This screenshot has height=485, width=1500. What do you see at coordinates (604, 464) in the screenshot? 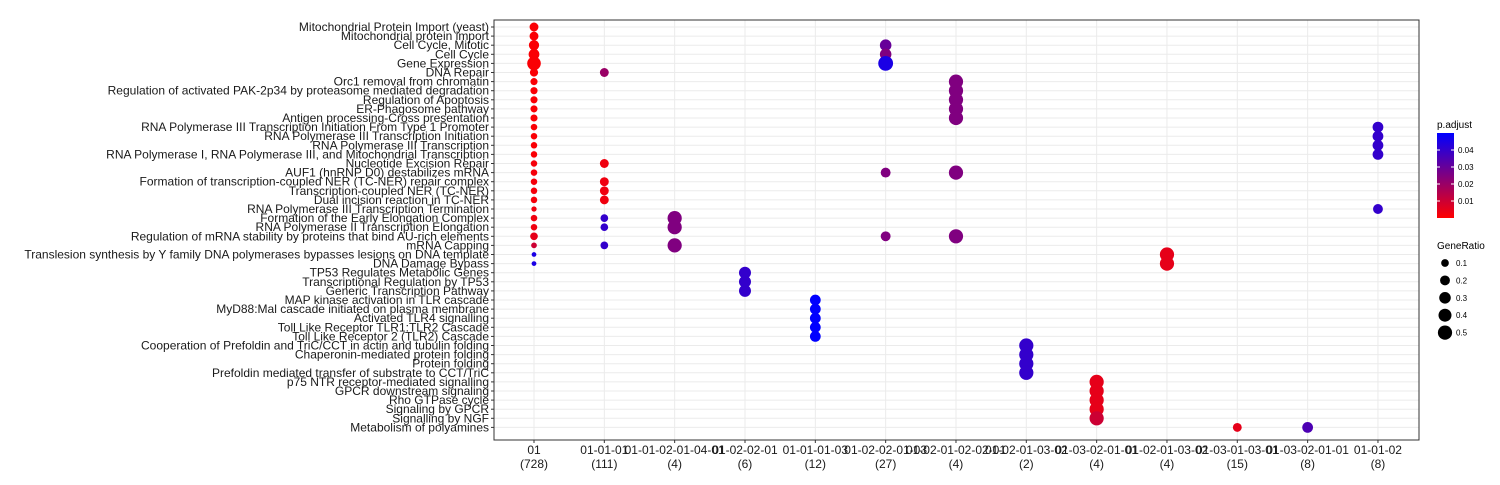
I see `x-tick-count: (111)` at bounding box center [604, 464].